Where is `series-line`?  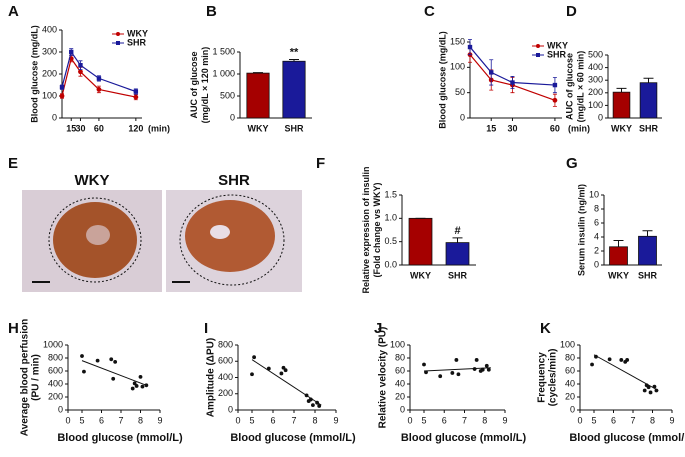 series-line is located at coordinates (512, 77).